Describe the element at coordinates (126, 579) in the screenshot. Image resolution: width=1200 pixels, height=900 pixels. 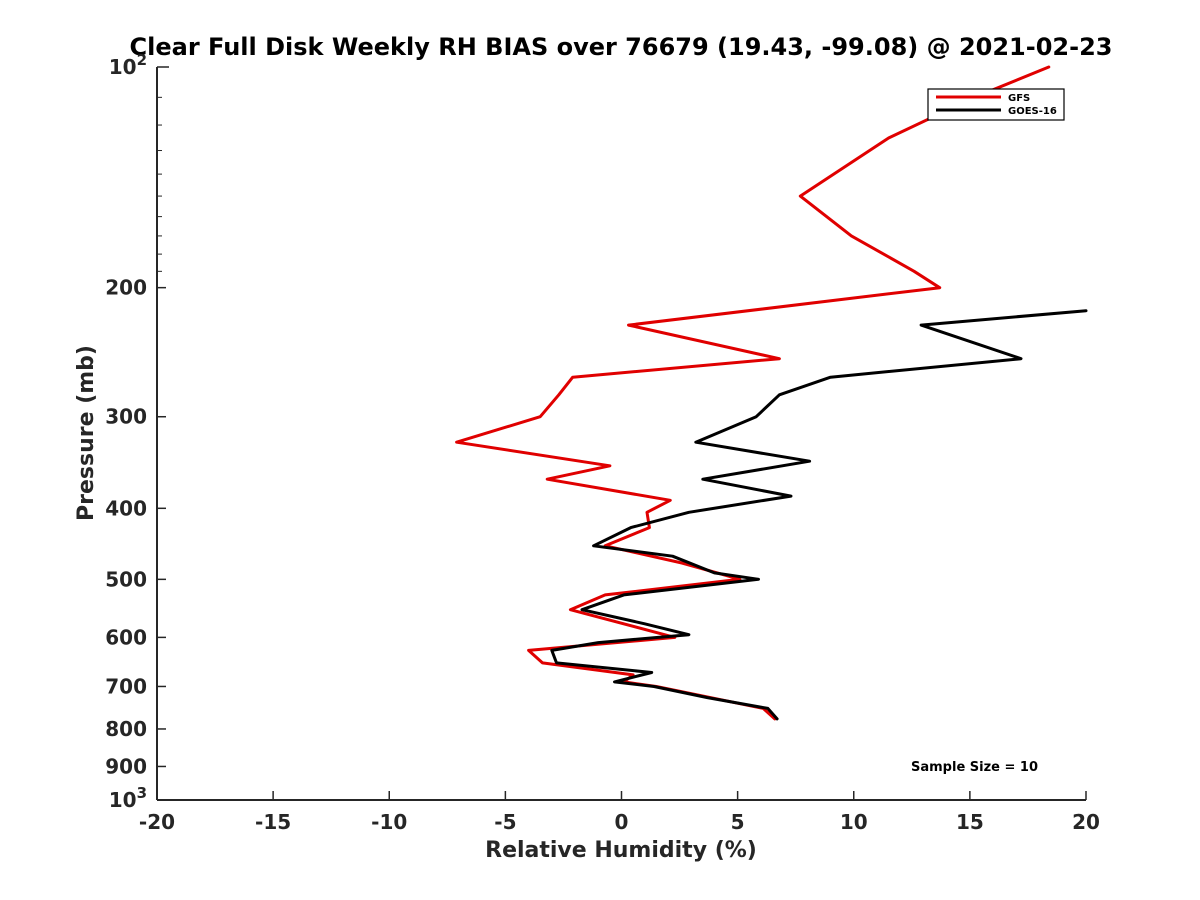
I see `y-tick-label: 500` at that location.